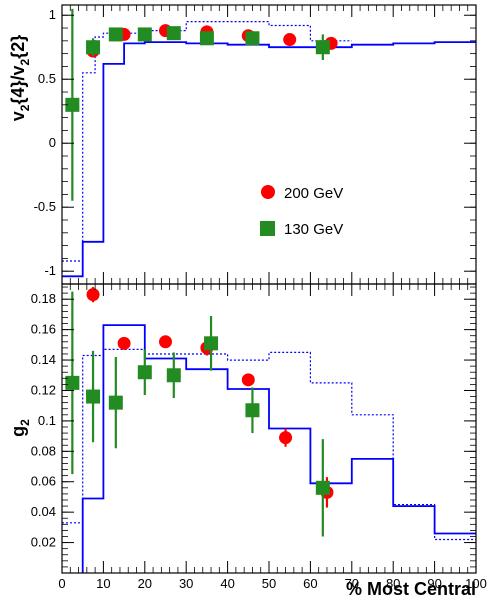 This screenshot has width=487, height=600. What do you see at coordinates (268, 192) in the screenshot?
I see `legend-marker-200gev` at bounding box center [268, 192].